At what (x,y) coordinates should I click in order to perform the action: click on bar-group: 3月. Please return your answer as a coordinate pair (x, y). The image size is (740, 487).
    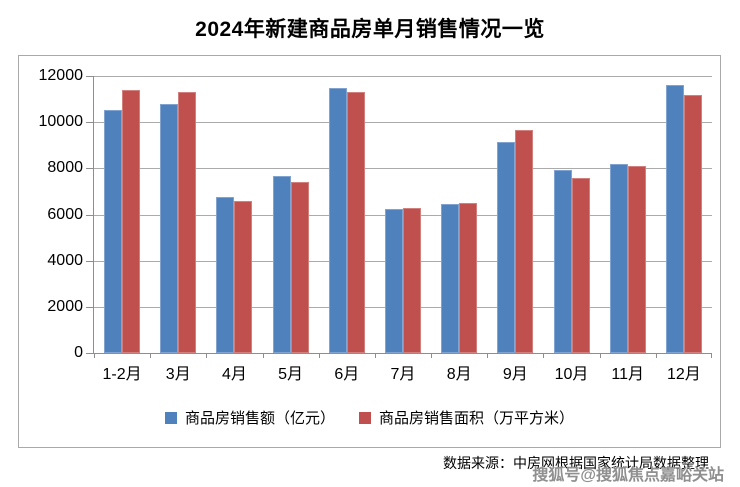
    Looking at the image, I should click on (178, 229).